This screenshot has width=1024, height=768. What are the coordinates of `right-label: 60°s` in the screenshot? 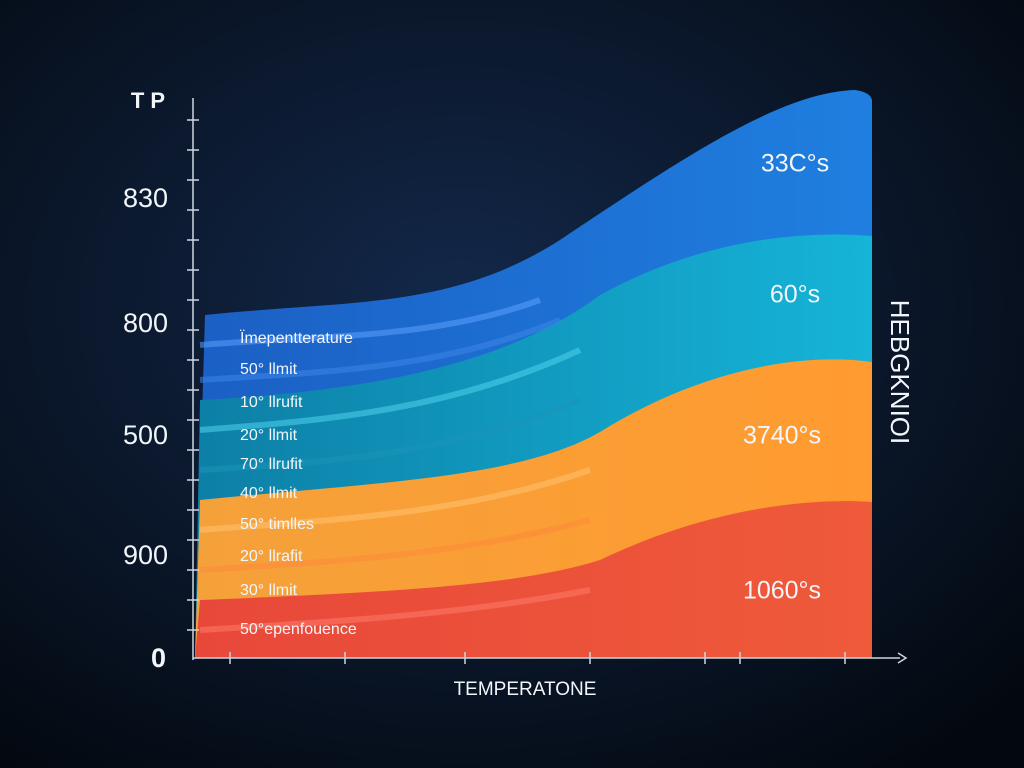 It's located at (795, 295).